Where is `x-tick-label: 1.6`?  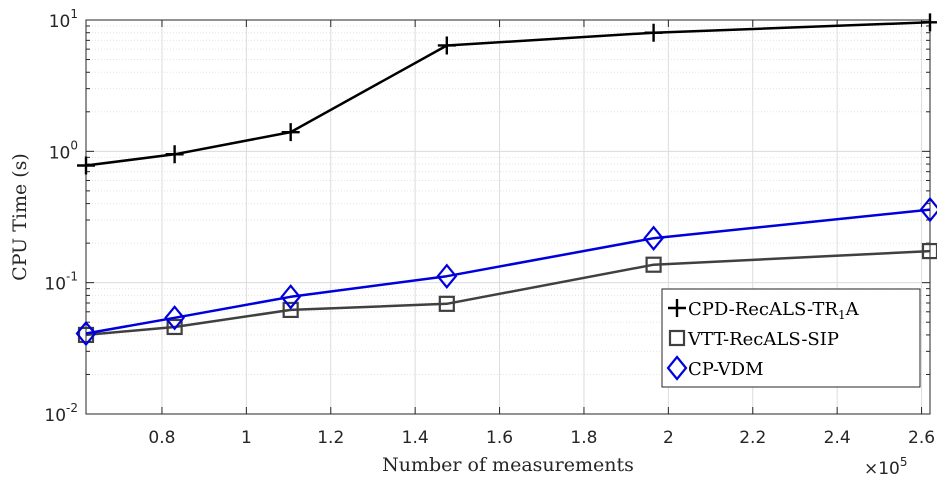
x-tick-label: 1.6 is located at coordinates (499, 438).